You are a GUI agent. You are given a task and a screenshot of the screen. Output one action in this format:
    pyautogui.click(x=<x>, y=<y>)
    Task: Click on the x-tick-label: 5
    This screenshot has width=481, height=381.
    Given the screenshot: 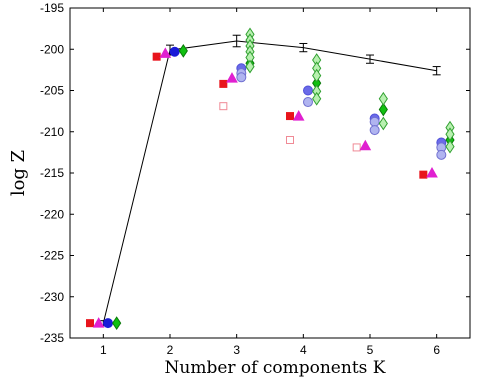 What is the action you would take?
    pyautogui.click(x=370, y=350)
    